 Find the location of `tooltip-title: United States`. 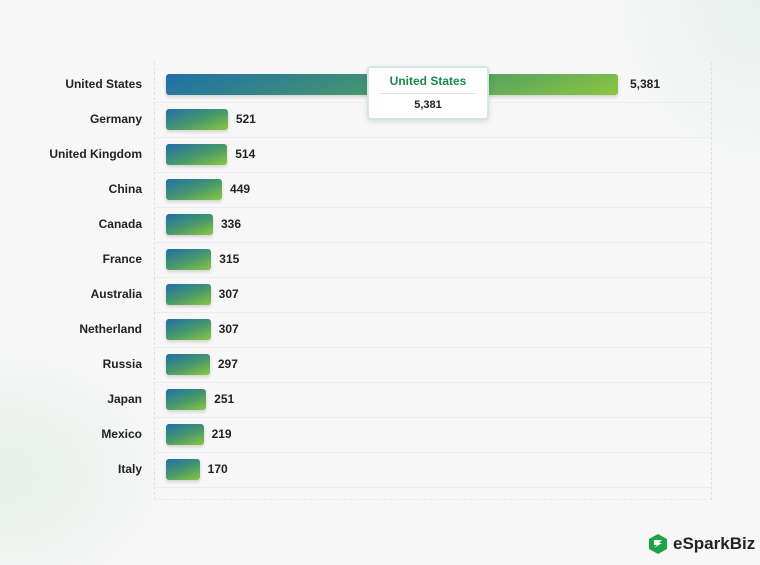

tooltip-title: United States is located at coordinates (428, 81).